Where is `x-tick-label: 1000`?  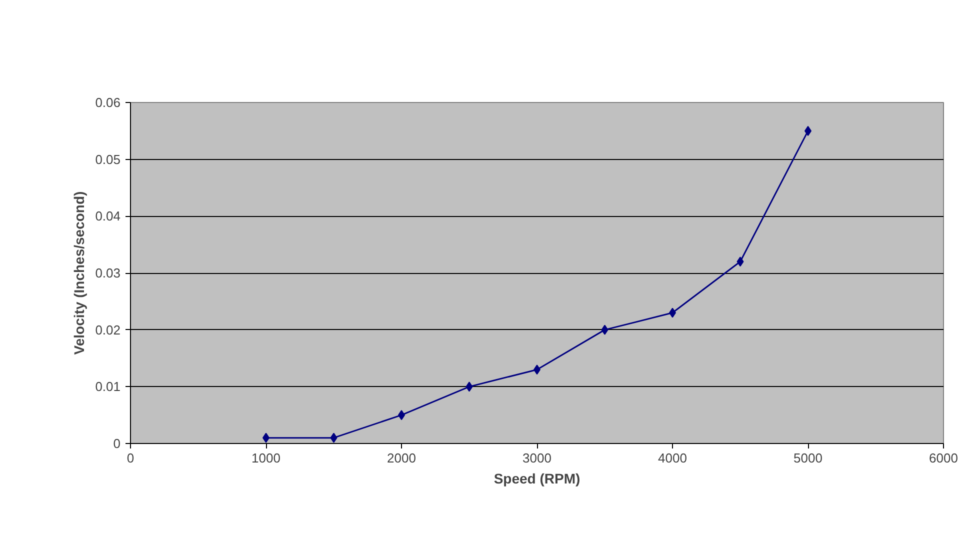
x-tick-label: 1000 is located at coordinates (266, 458).